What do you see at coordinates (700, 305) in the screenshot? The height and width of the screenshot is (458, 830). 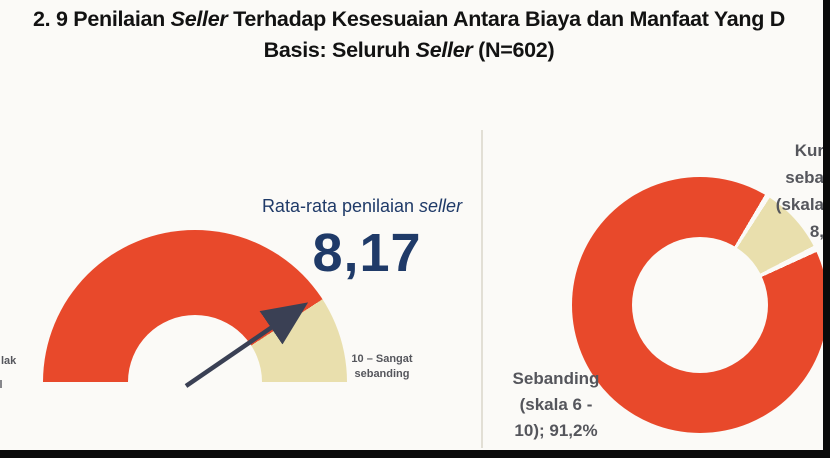 I see `donut-inner-hole` at bounding box center [700, 305].